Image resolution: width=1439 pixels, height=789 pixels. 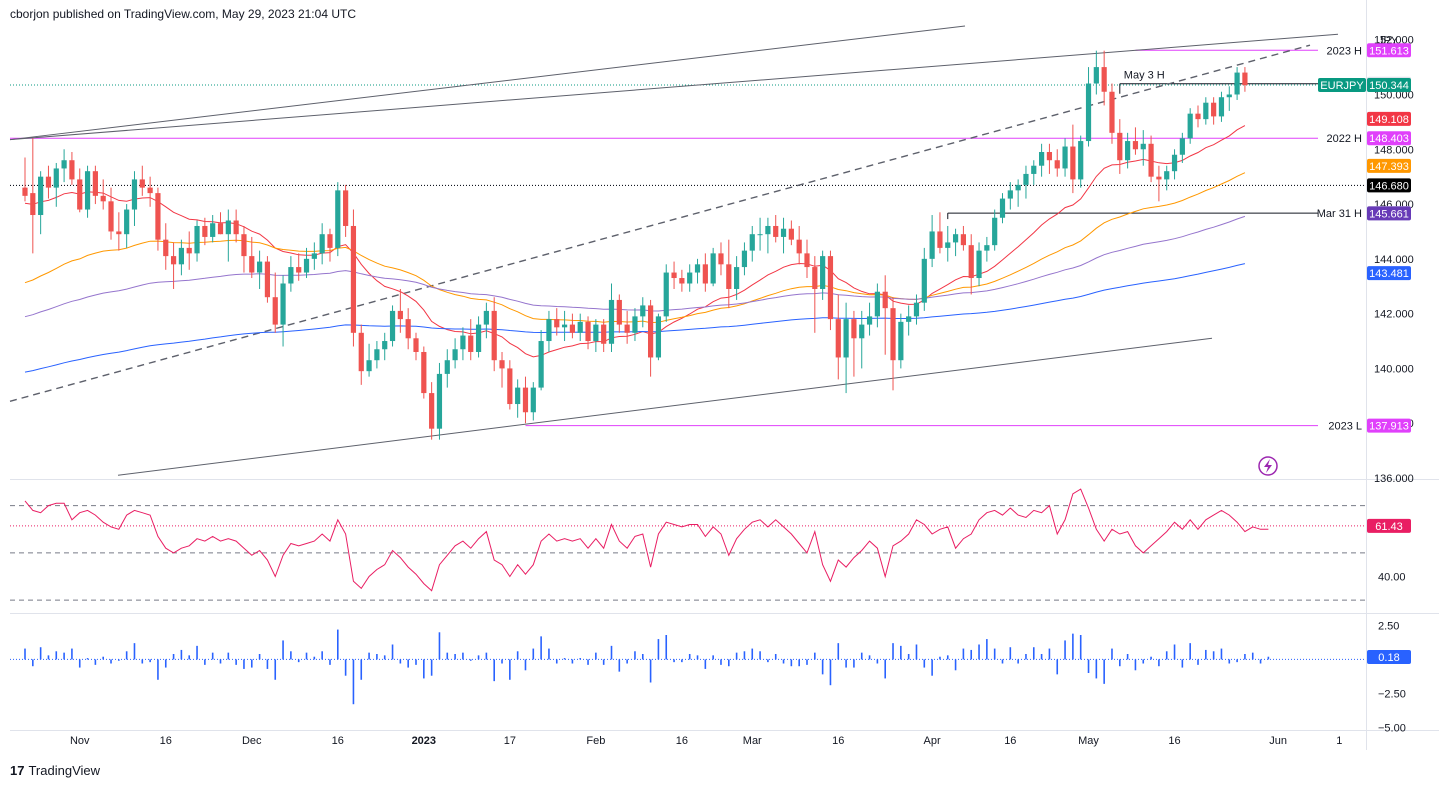 I want to click on price-tick-label: 140.000, so click(x=1394, y=369).